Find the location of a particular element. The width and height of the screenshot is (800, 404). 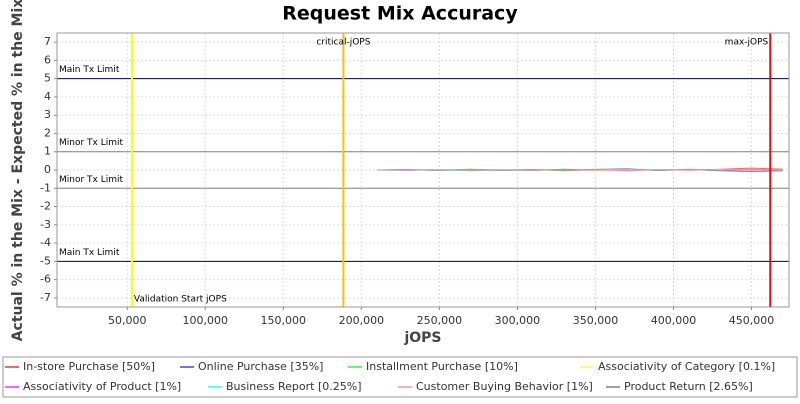

x-tick-label: 300,000 is located at coordinates (518, 320).